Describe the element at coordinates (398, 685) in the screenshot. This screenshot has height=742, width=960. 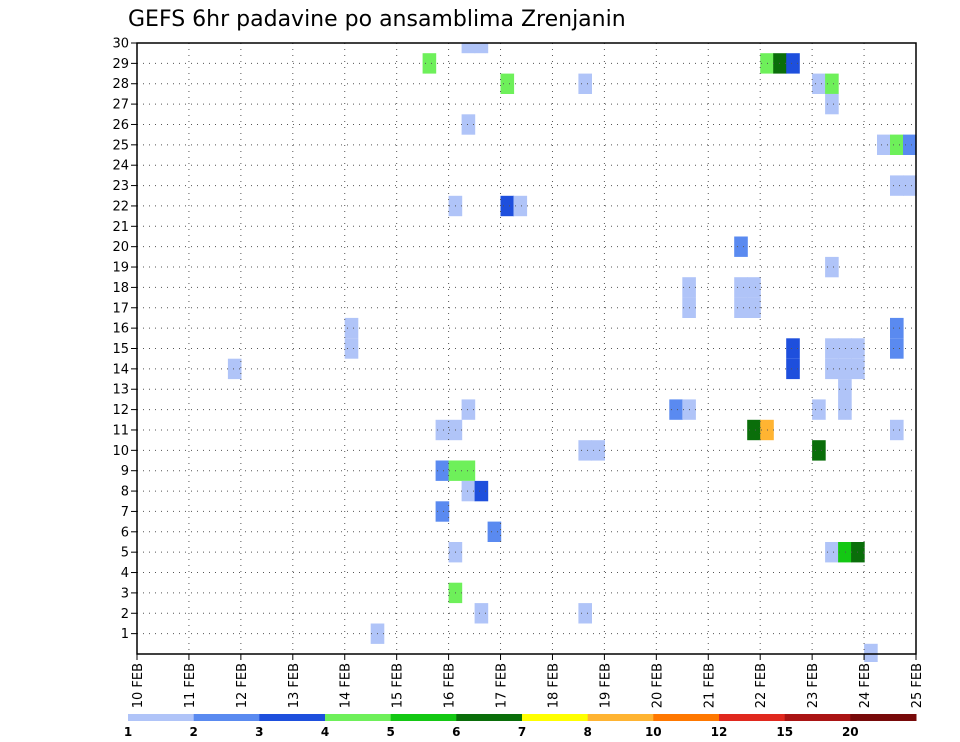
I see `x-tick-label: 15 FEB` at that location.